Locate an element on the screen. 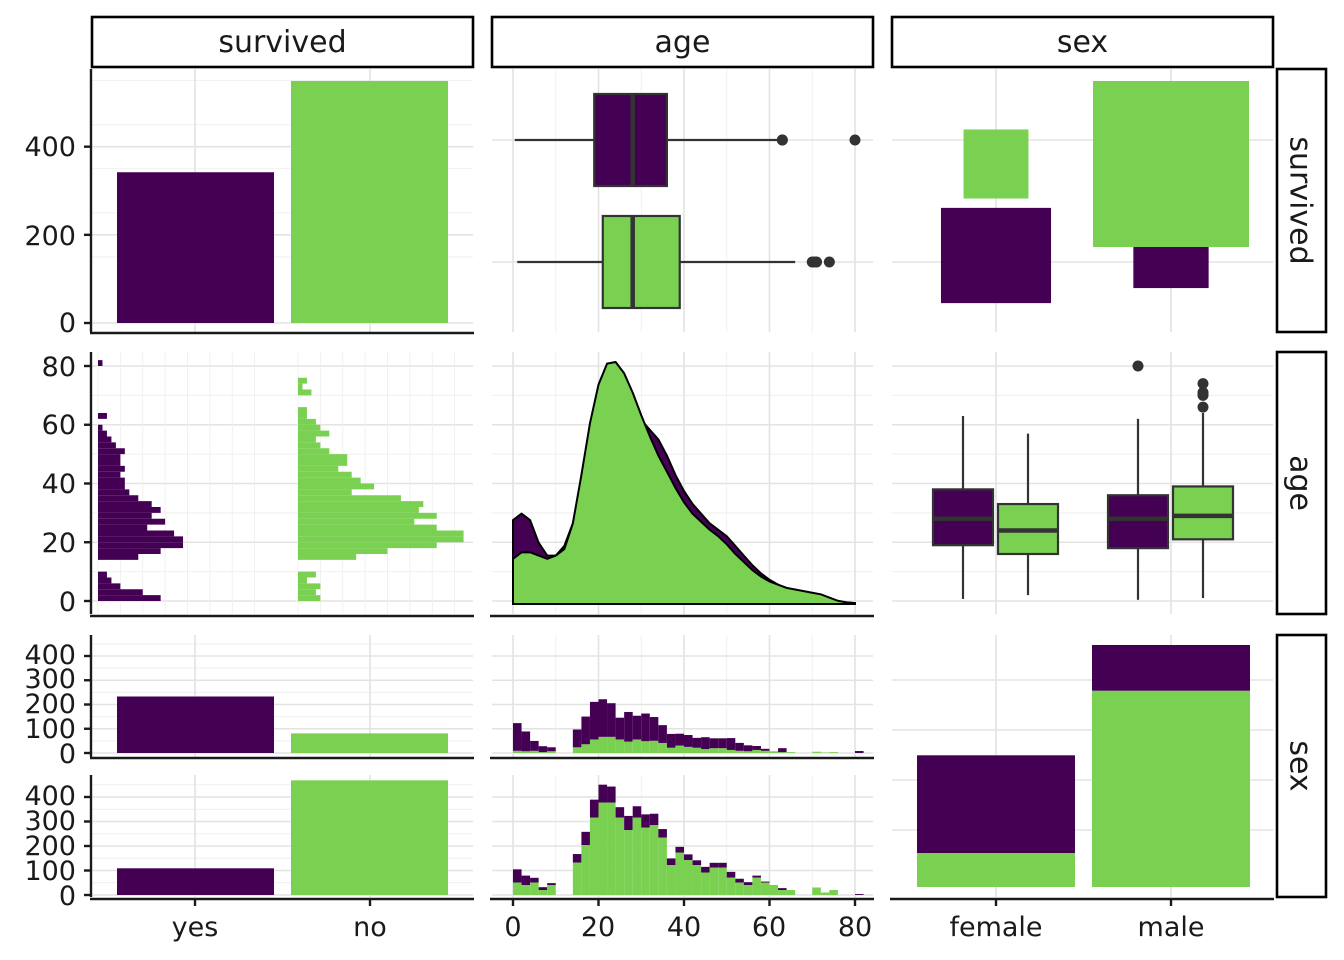 The width and height of the screenshot is (1344, 960). stack-female-yes is located at coordinates (996, 804).